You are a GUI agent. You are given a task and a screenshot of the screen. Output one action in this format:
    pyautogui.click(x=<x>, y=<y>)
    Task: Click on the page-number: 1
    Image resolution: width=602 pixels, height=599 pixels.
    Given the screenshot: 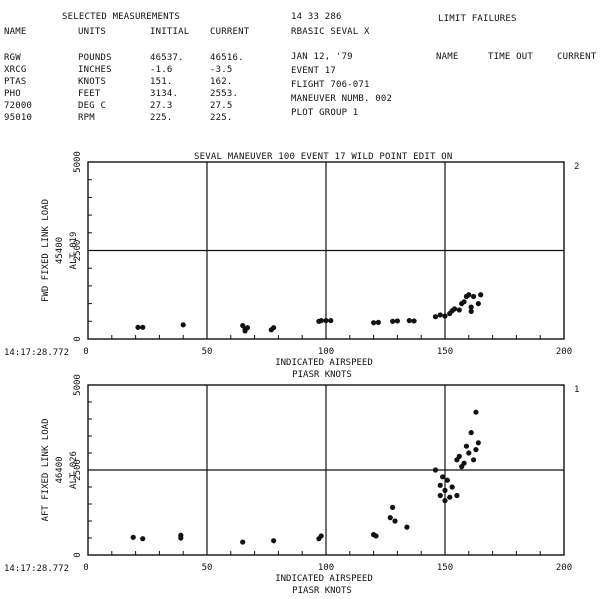 What is the action you would take?
    pyautogui.click(x=576, y=390)
    